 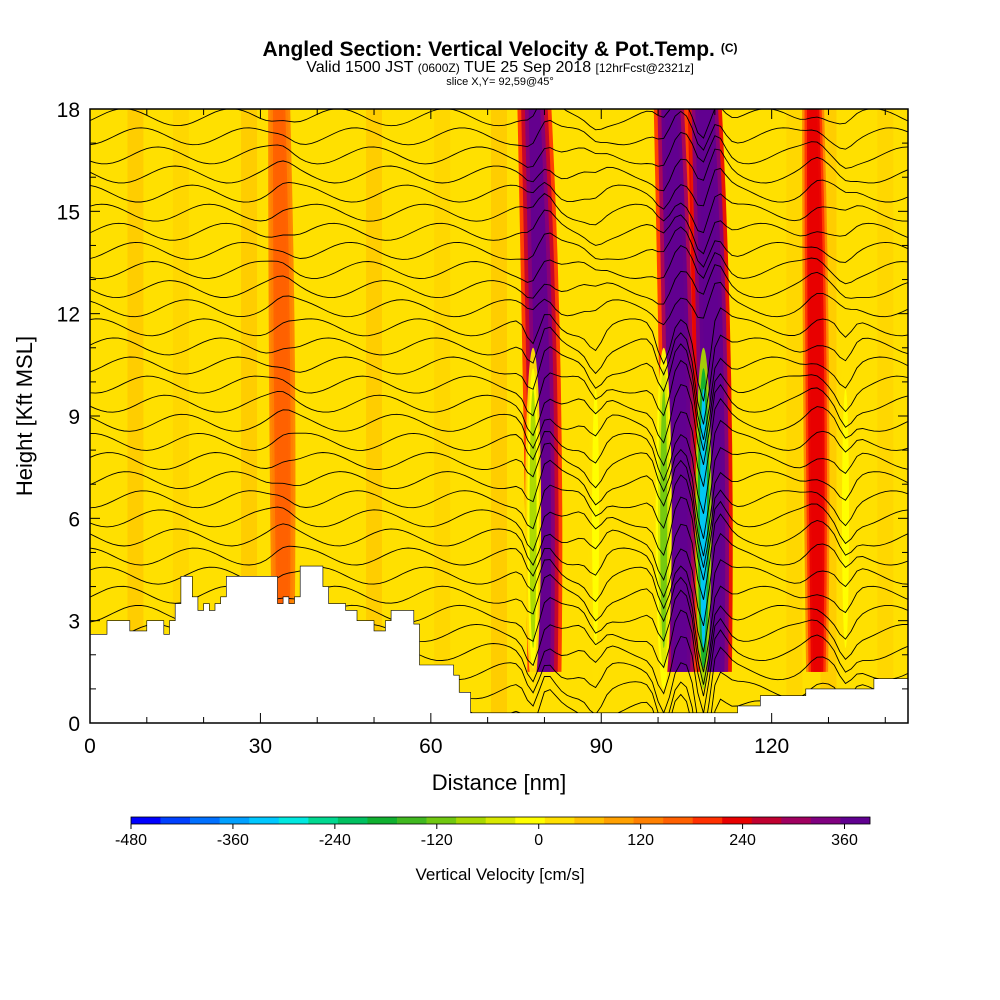 What do you see at coordinates (233, 840) in the screenshot?
I see `colorbar-tick-label: -360` at bounding box center [233, 840].